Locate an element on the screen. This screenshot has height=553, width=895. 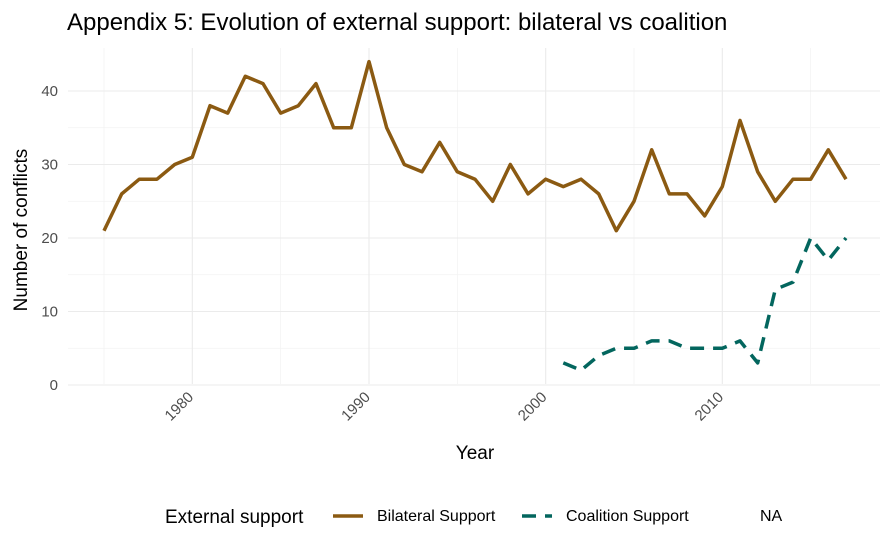
legend-title: External support is located at coordinates (234, 517).